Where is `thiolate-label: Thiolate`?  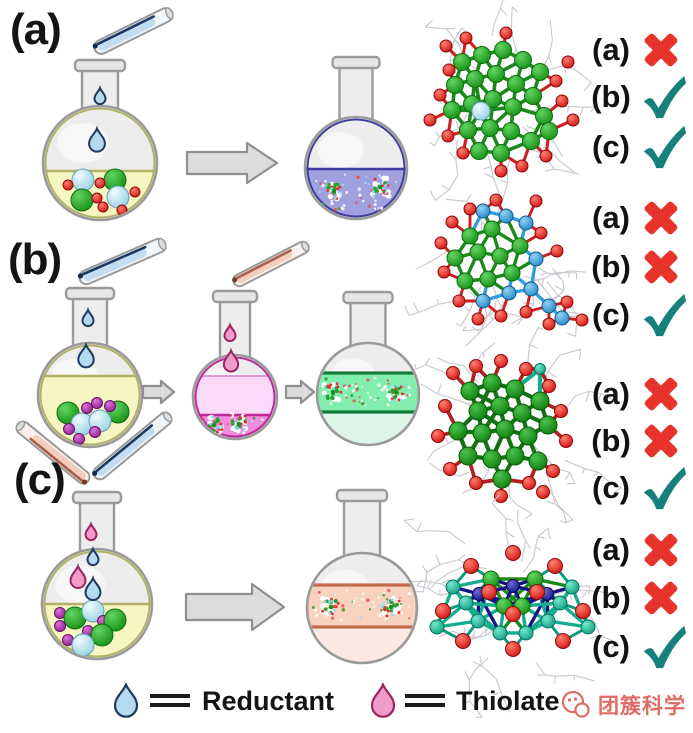 thiolate-label: Thiolate is located at coordinates (508, 701).